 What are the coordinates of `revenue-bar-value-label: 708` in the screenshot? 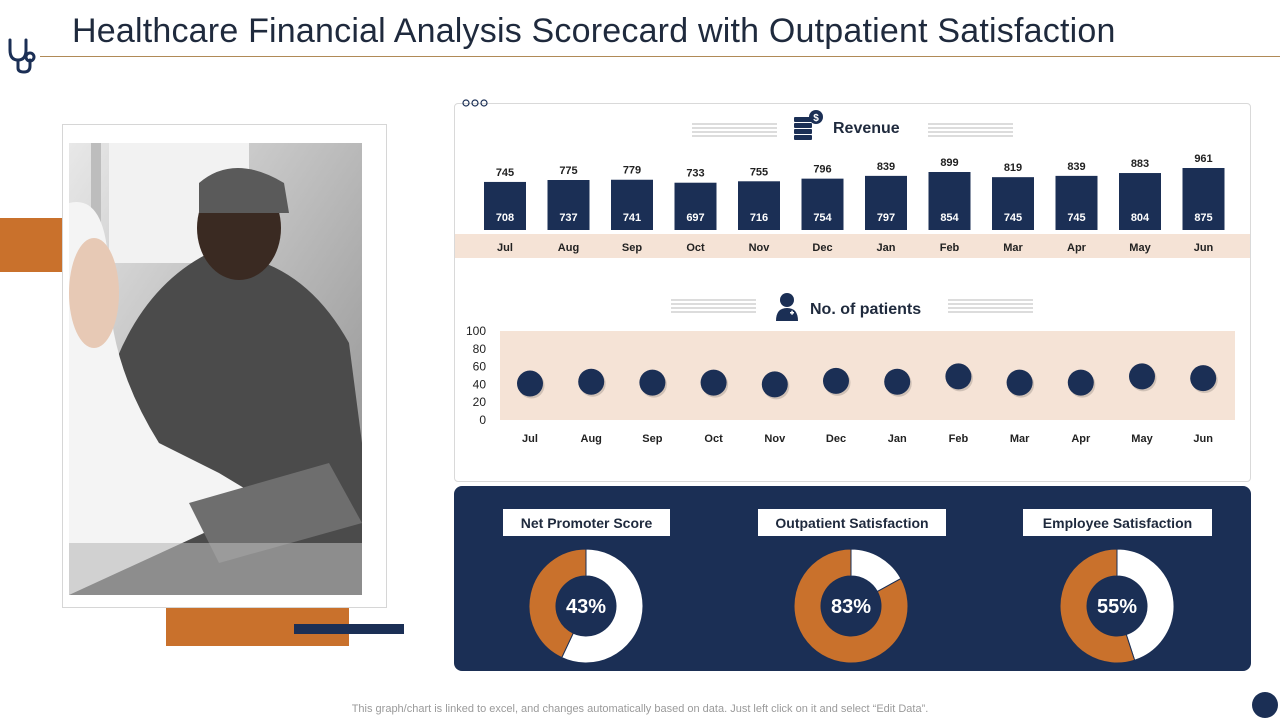 It's located at (505, 218).